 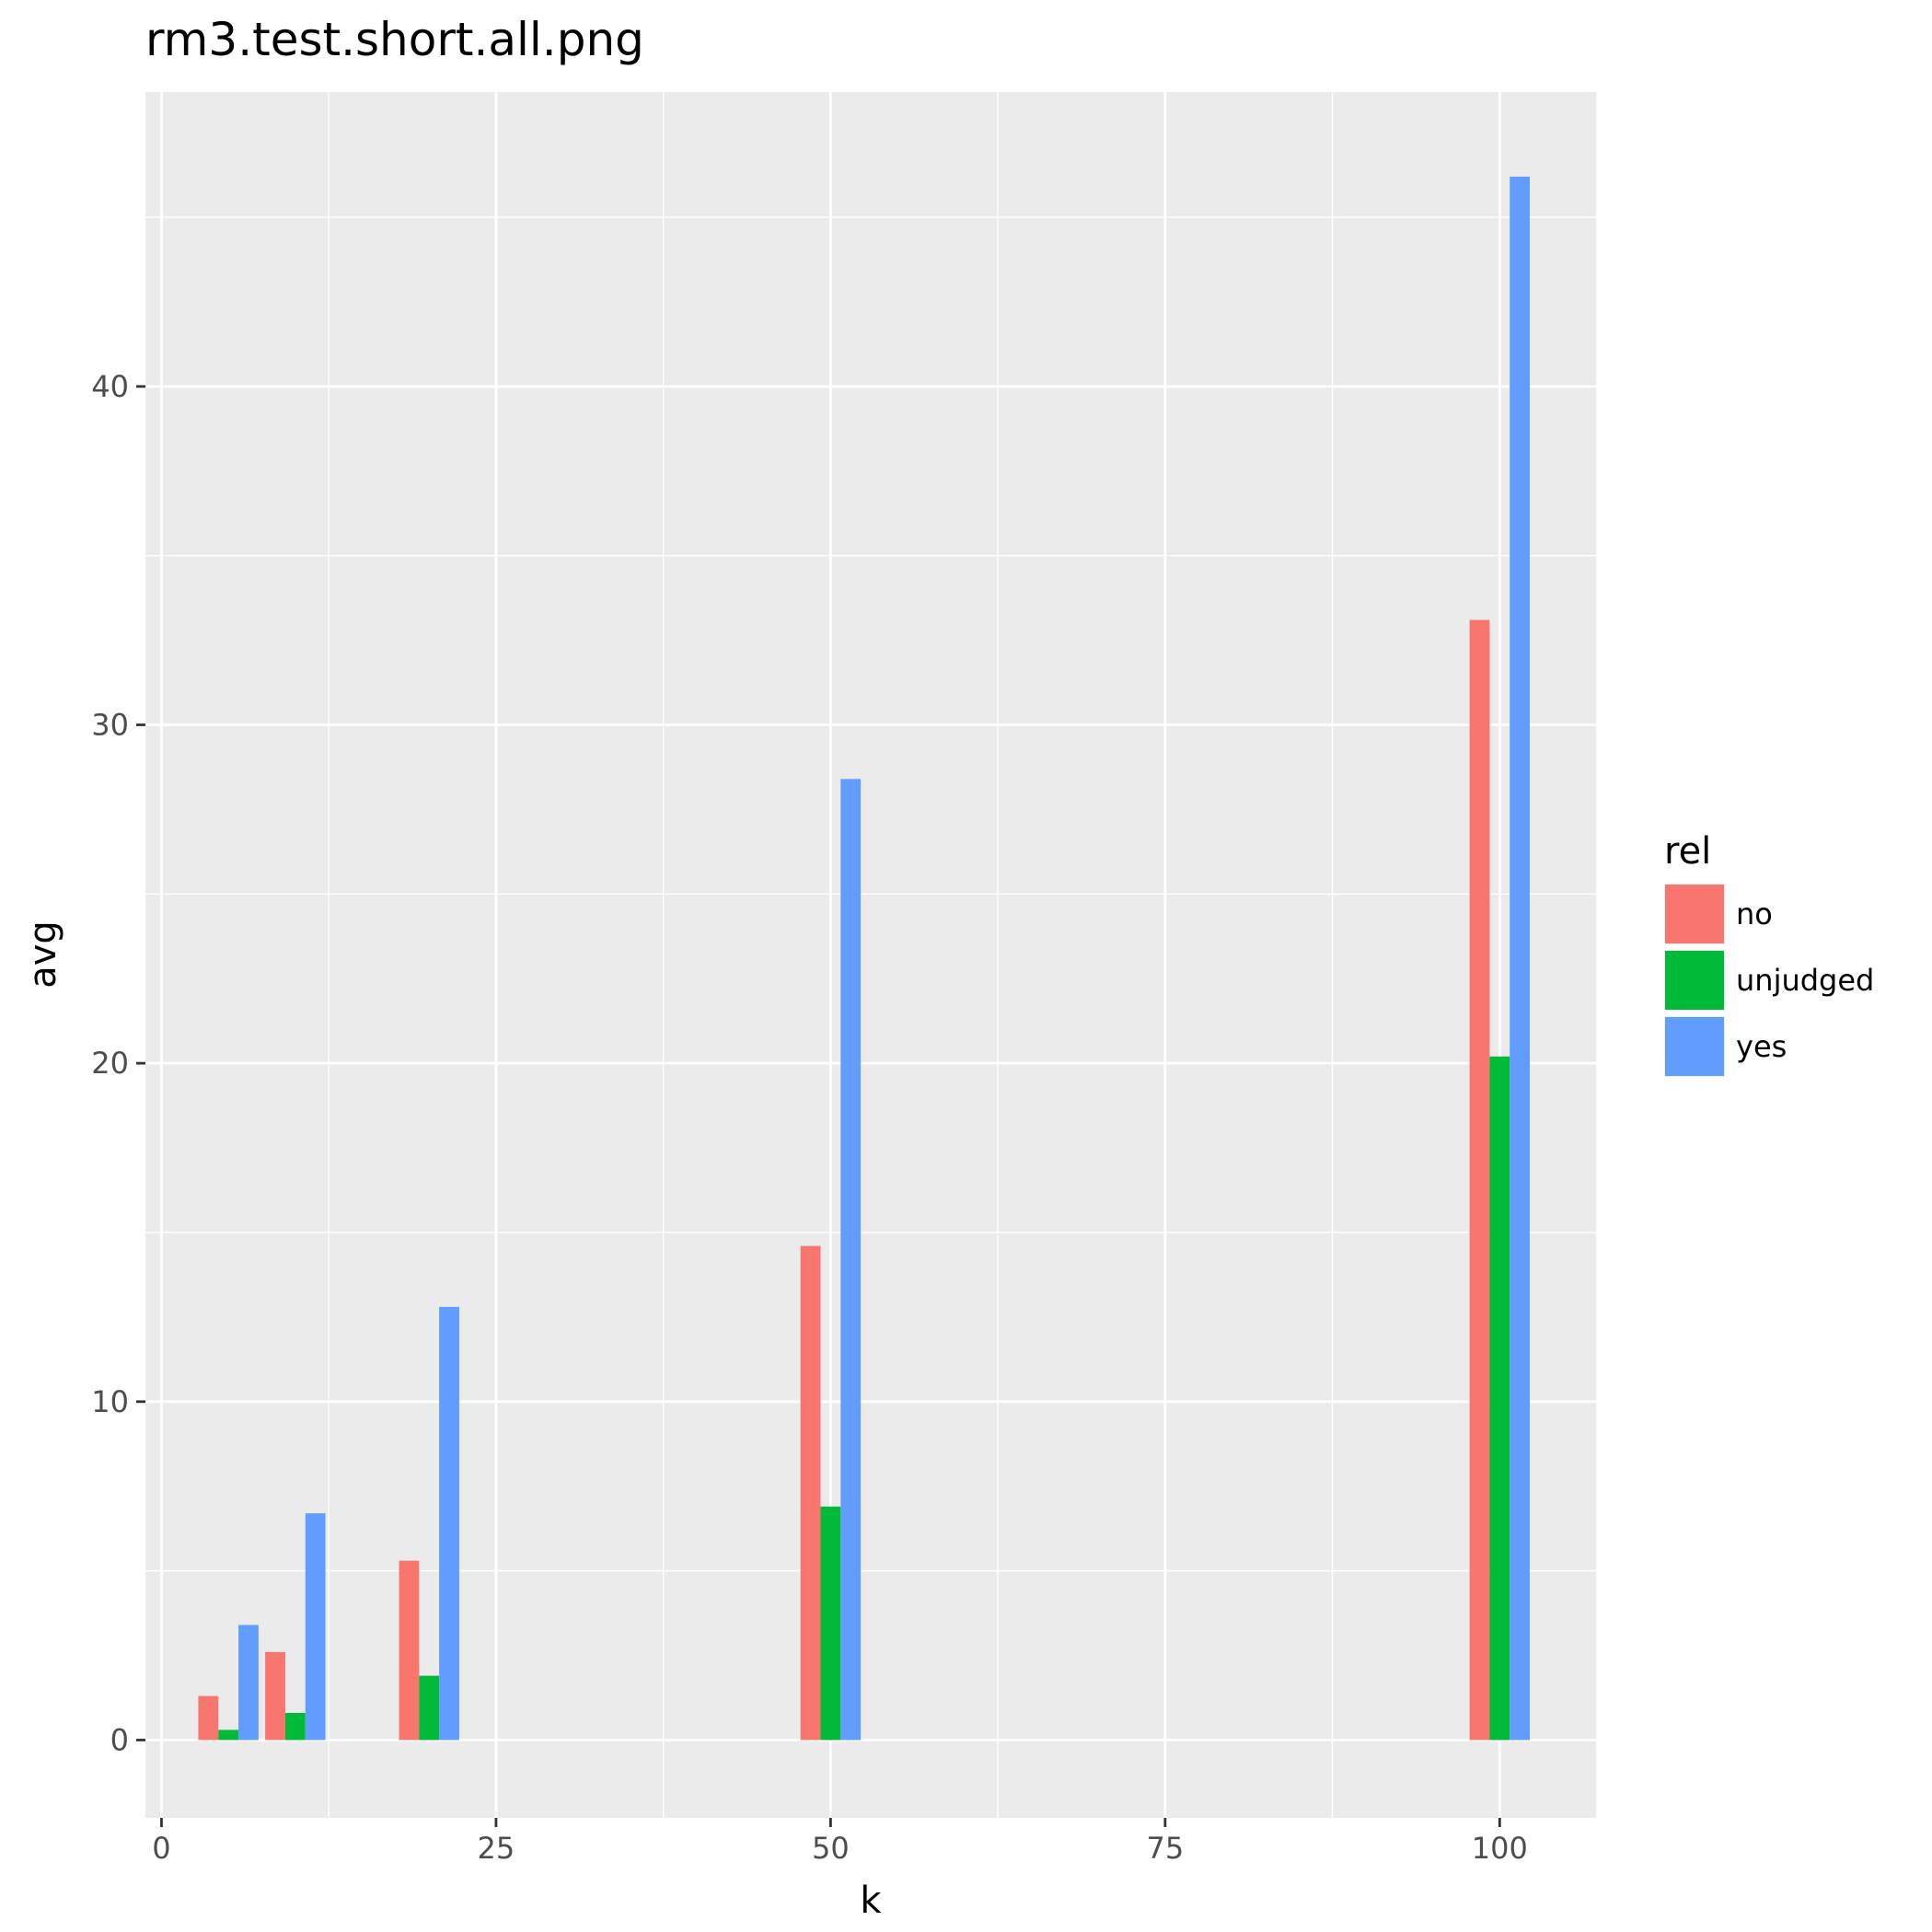 What do you see at coordinates (1480, 1180) in the screenshot?
I see `bar-no-k100` at bounding box center [1480, 1180].